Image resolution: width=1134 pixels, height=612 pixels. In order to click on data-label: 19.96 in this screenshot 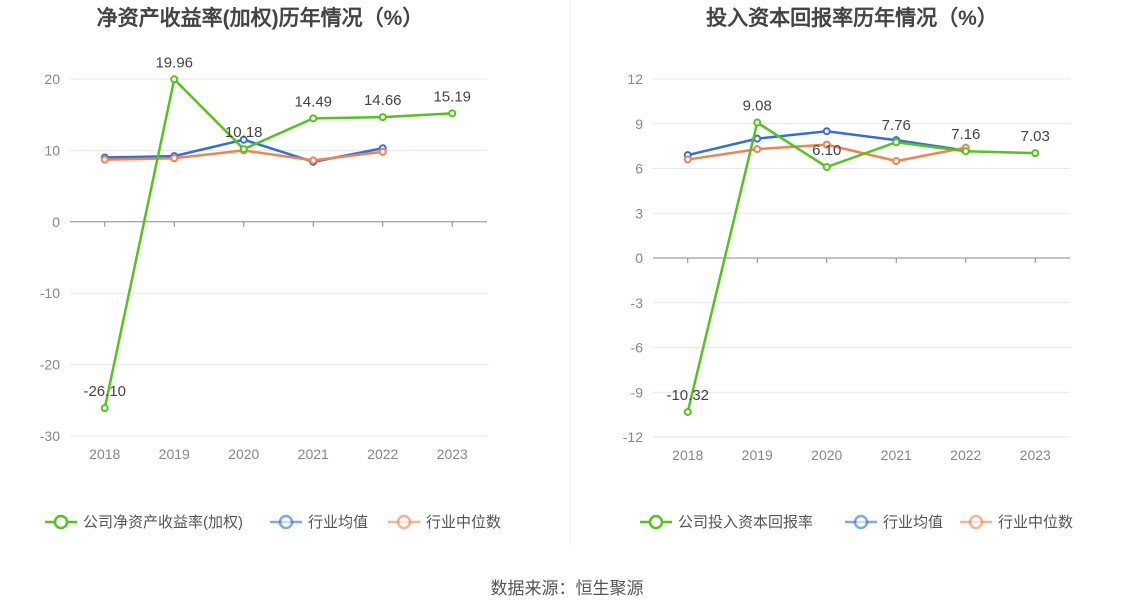, I will do `click(174, 62)`.